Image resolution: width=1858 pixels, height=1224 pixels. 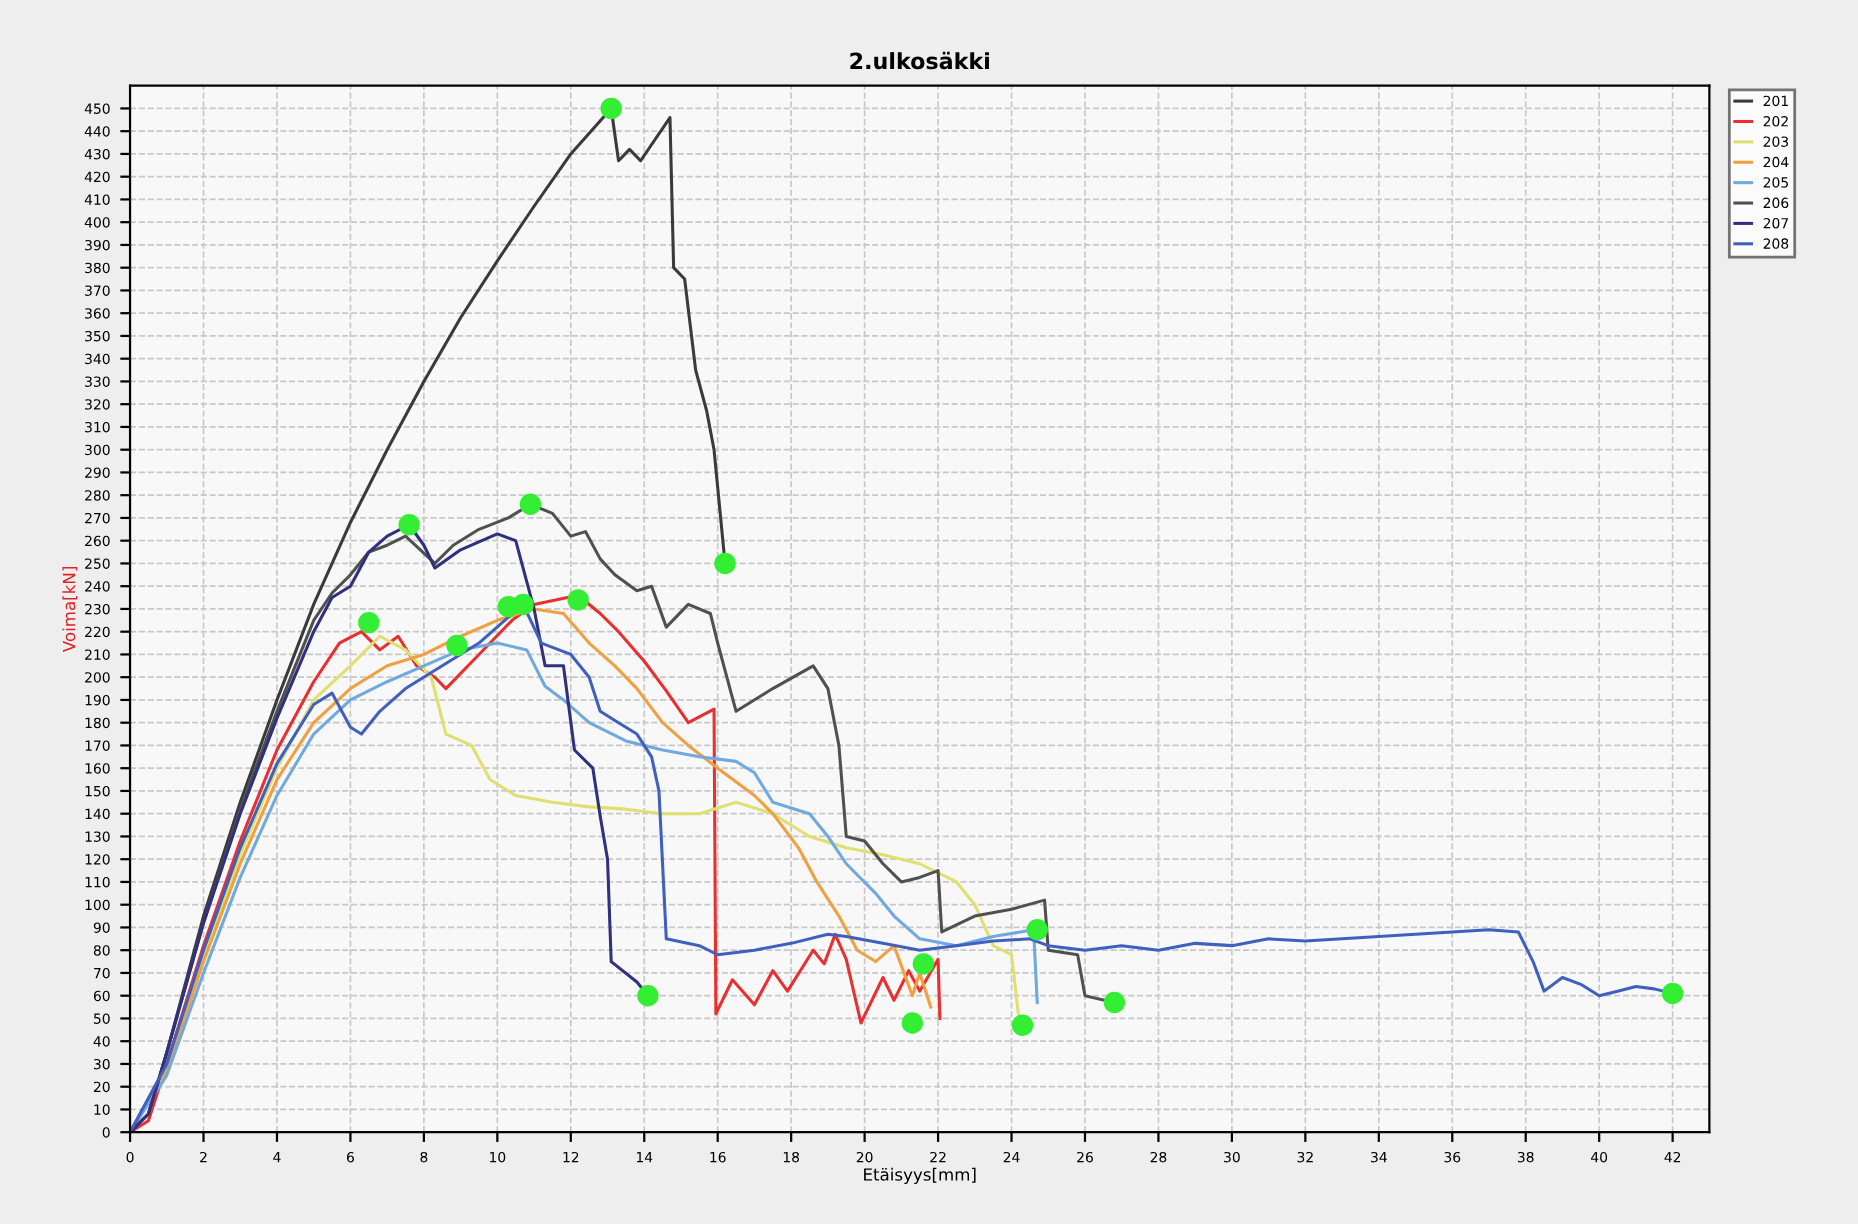 What do you see at coordinates (919, 60) in the screenshot?
I see `chart-title: 2.ulkosäkki` at bounding box center [919, 60].